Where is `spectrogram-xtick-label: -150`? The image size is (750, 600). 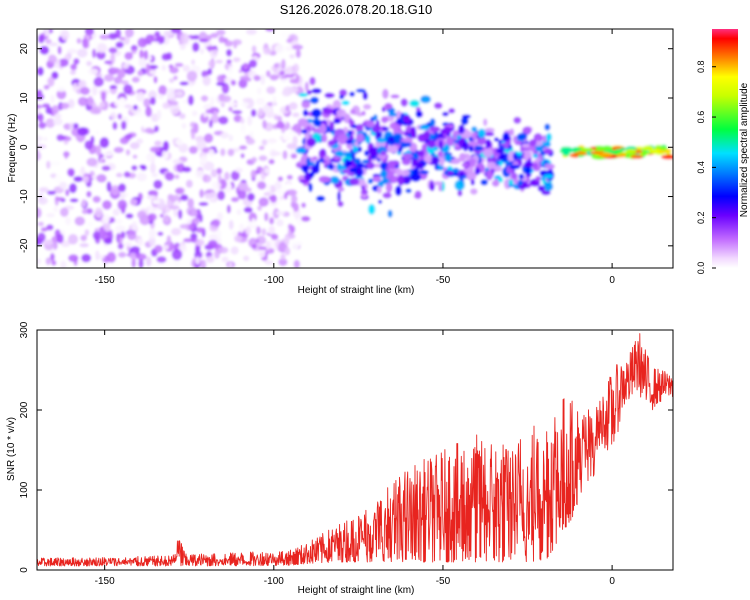 spectrogram-xtick-label: -150 is located at coordinates (105, 280).